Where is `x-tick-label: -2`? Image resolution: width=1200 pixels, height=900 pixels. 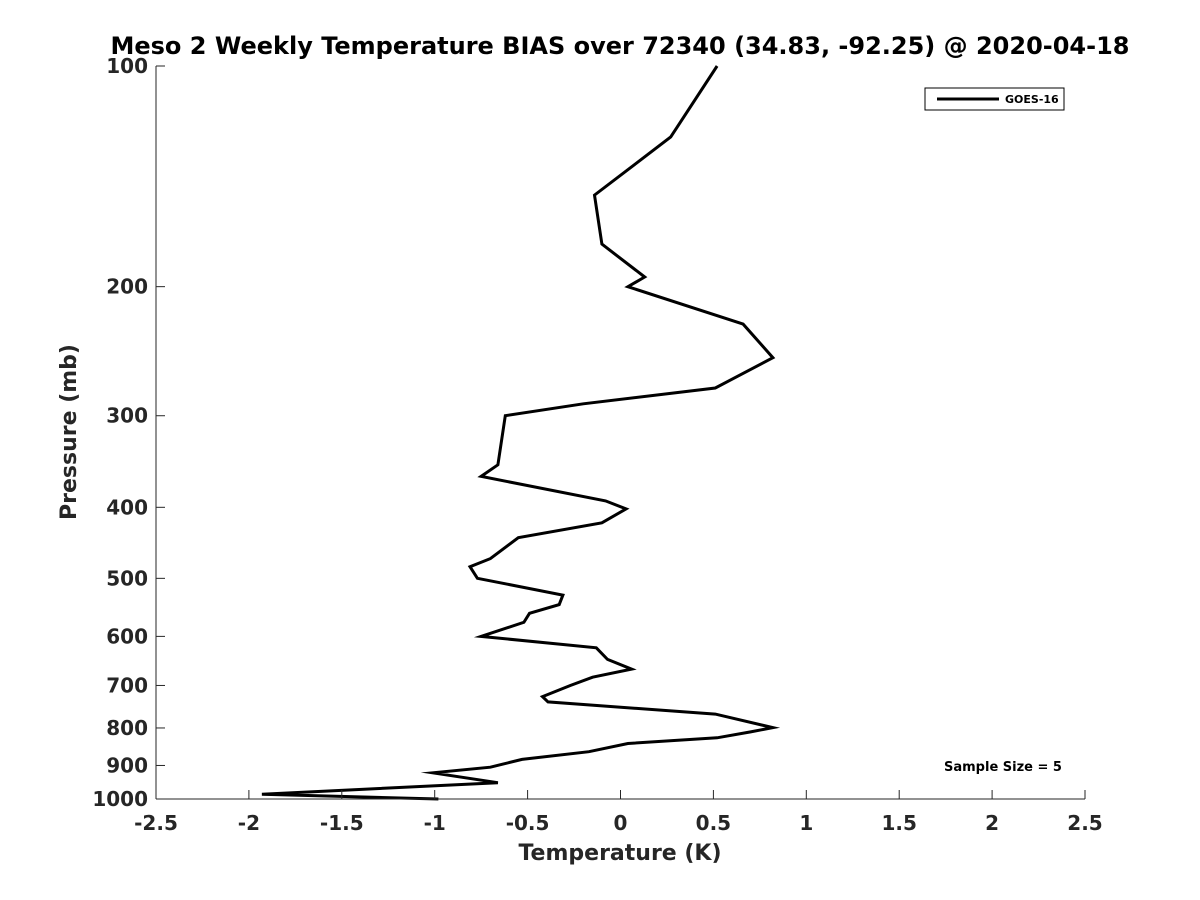 x-tick-label: -2 is located at coordinates (249, 823).